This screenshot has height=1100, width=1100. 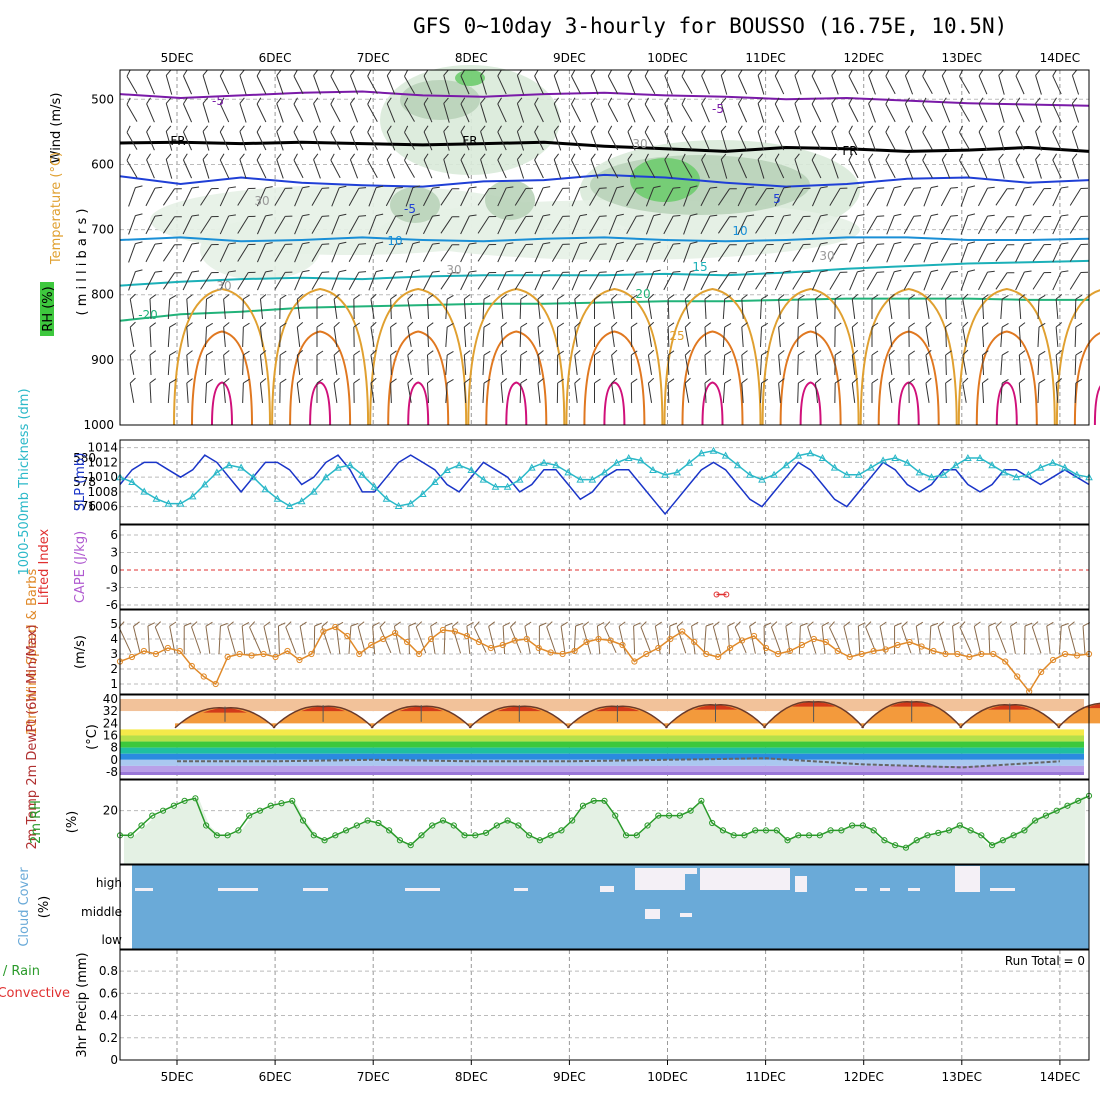 I want to click on wind10-line-point, so click(x=227, y=657).